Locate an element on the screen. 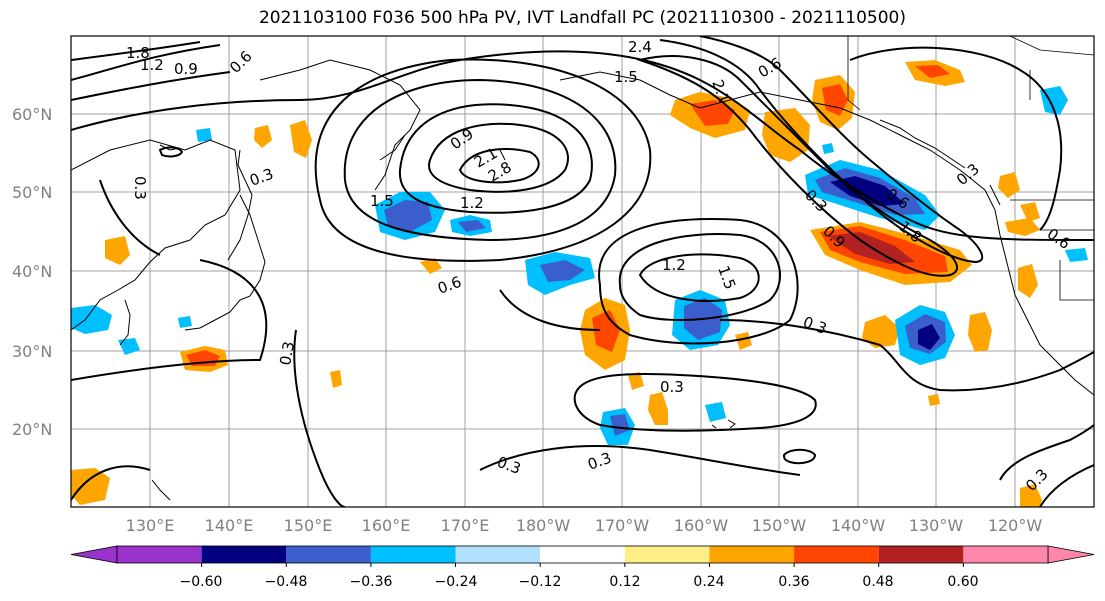 The width and height of the screenshot is (1105, 601). lat-label: 50°N is located at coordinates (32, 192).